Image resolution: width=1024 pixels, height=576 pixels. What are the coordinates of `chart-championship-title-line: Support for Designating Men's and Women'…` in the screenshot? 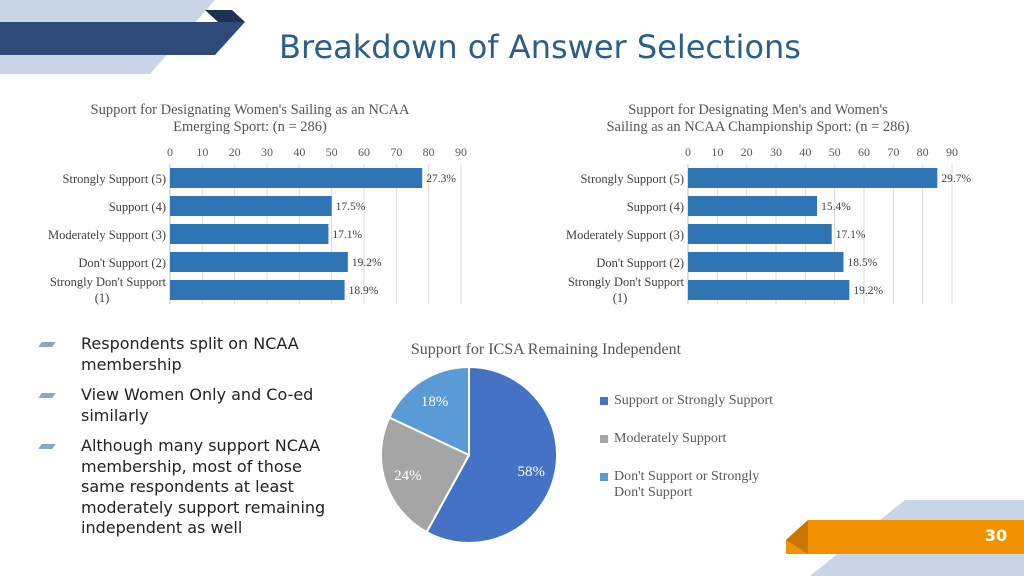 It's located at (758, 110).